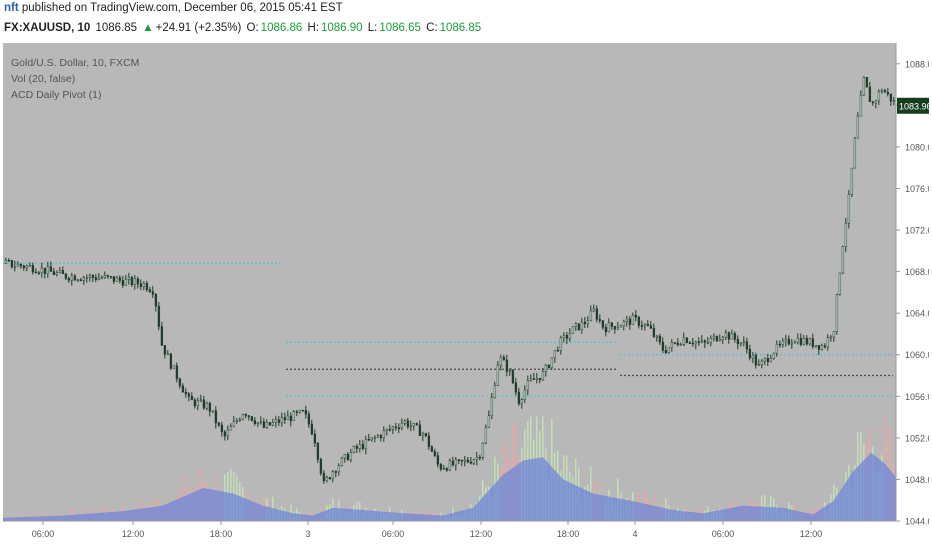 This screenshot has width=932, height=552. I want to click on y-tick-label: 1076.00, so click(917, 189).